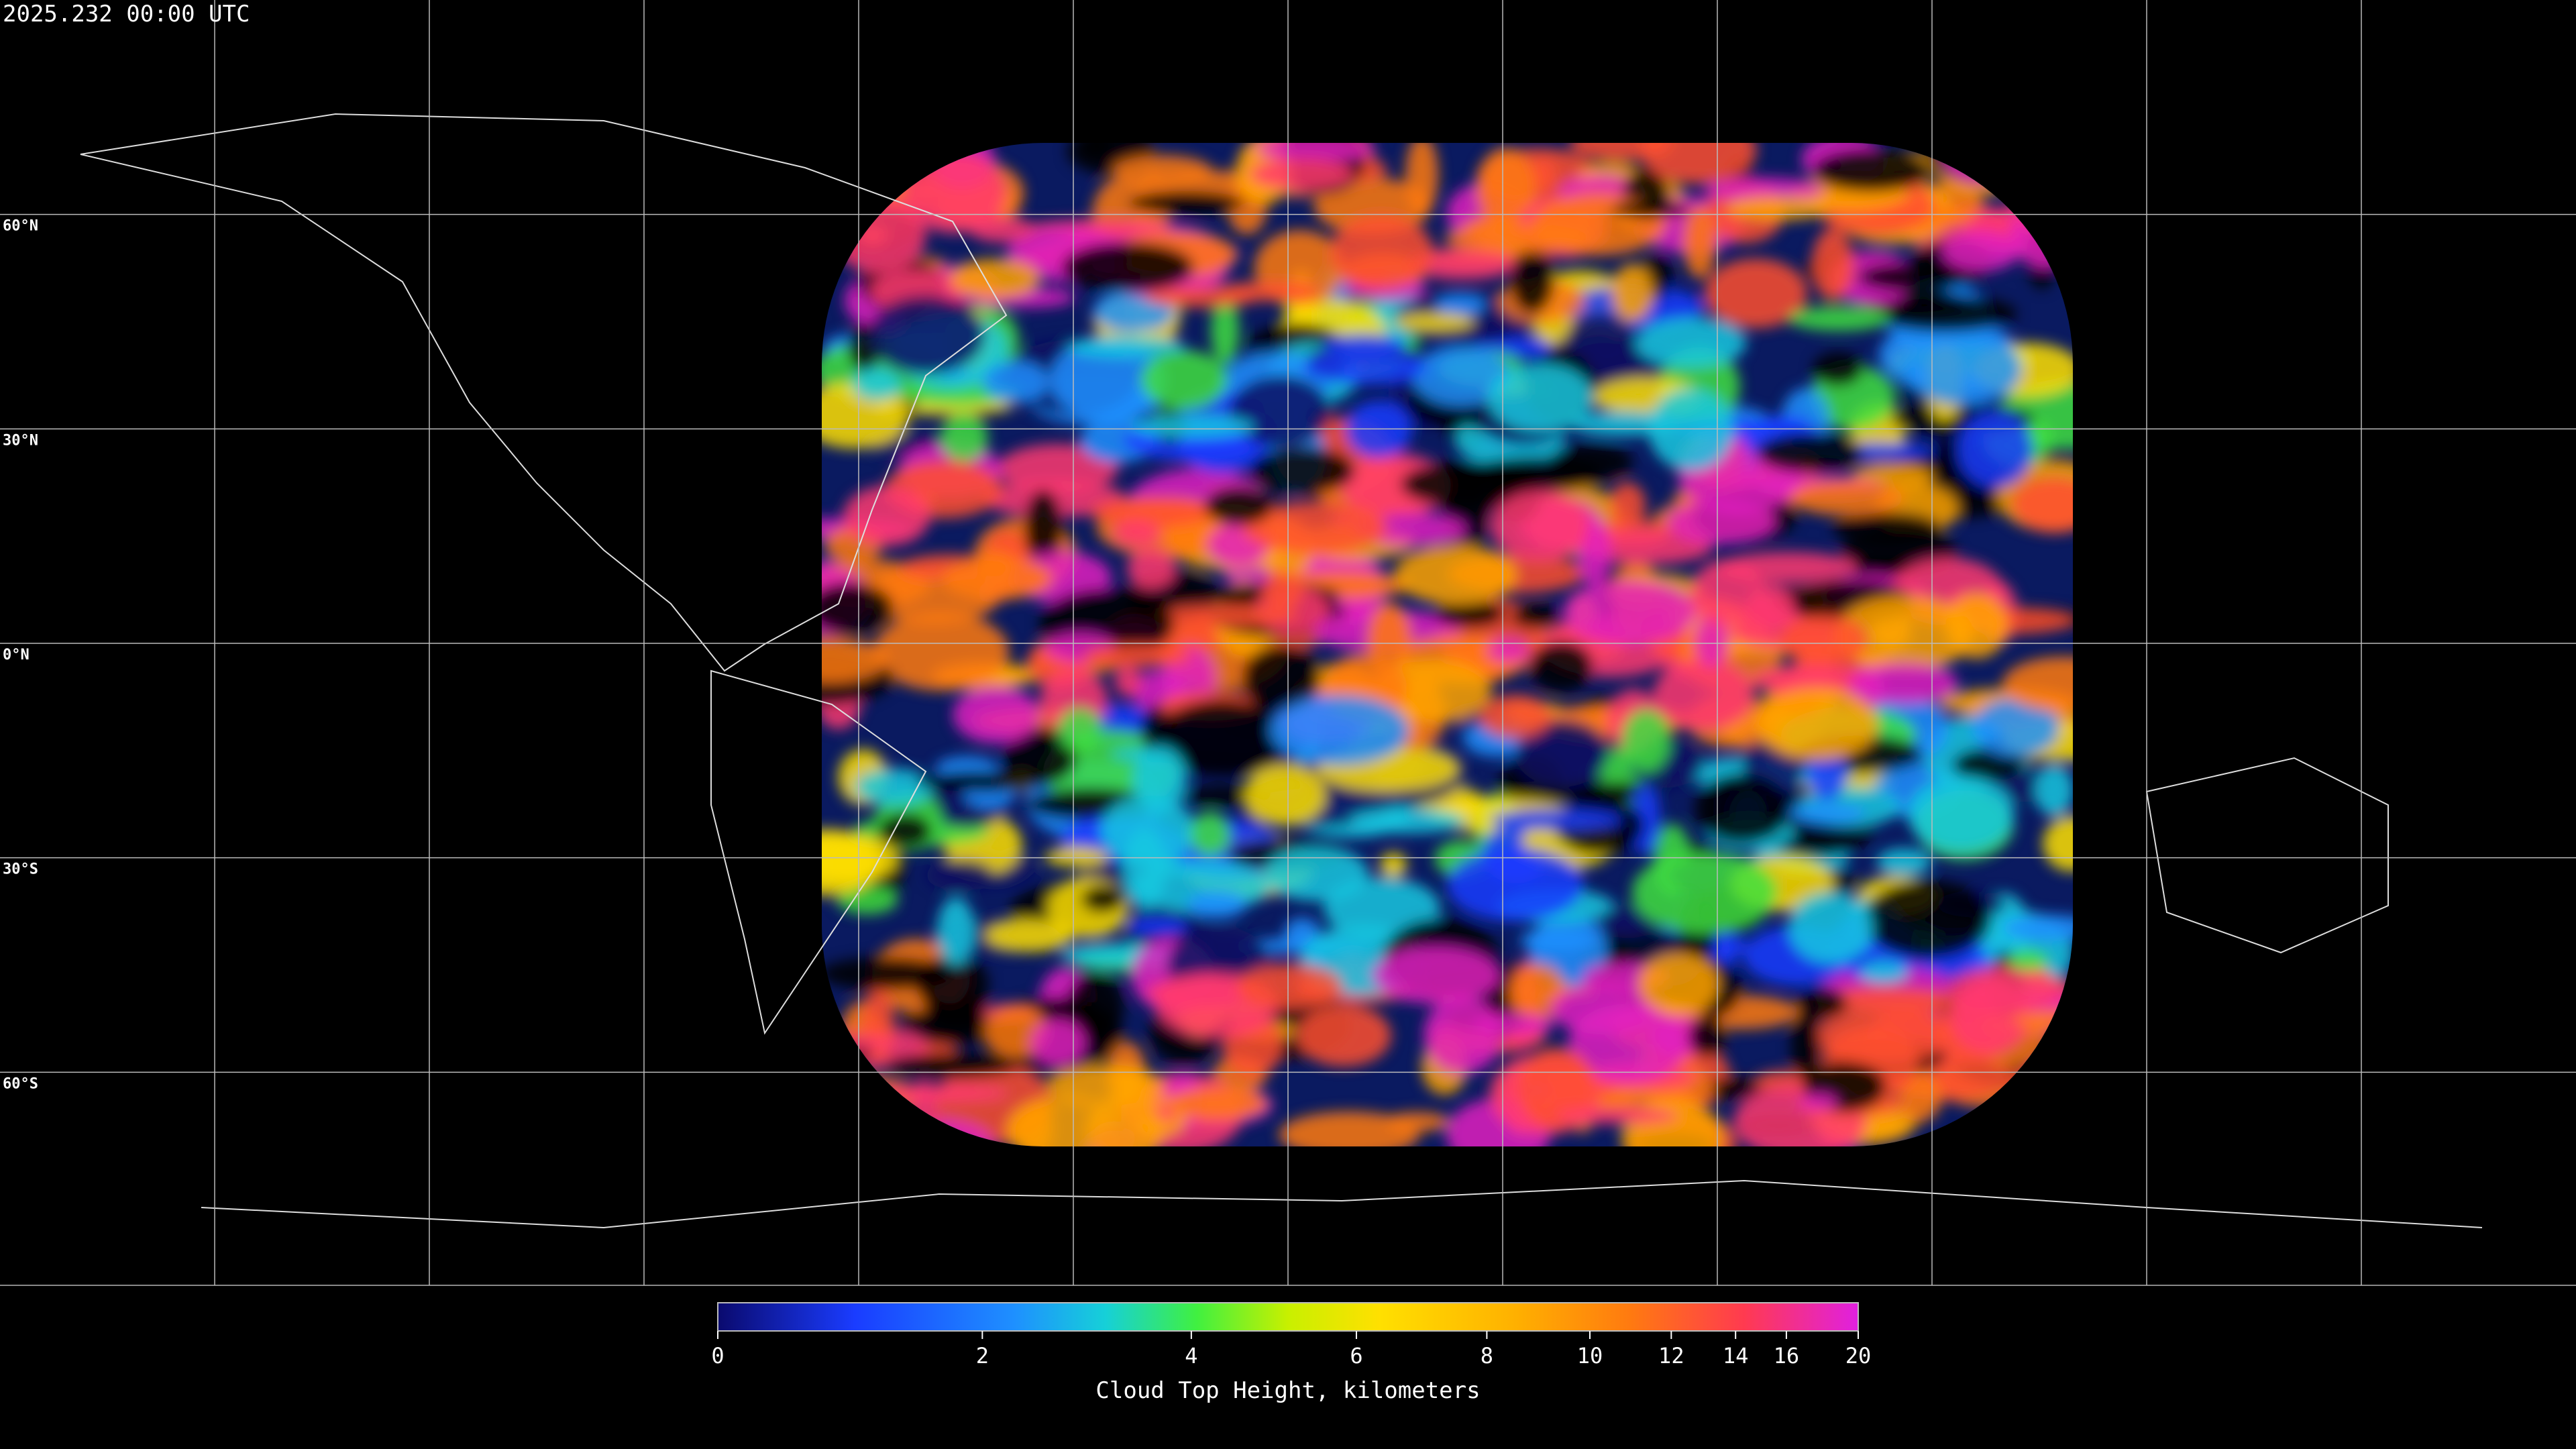 The height and width of the screenshot is (1449, 2576). Describe the element at coordinates (20, 1083) in the screenshot. I see `latitude-label: 60°S` at that location.